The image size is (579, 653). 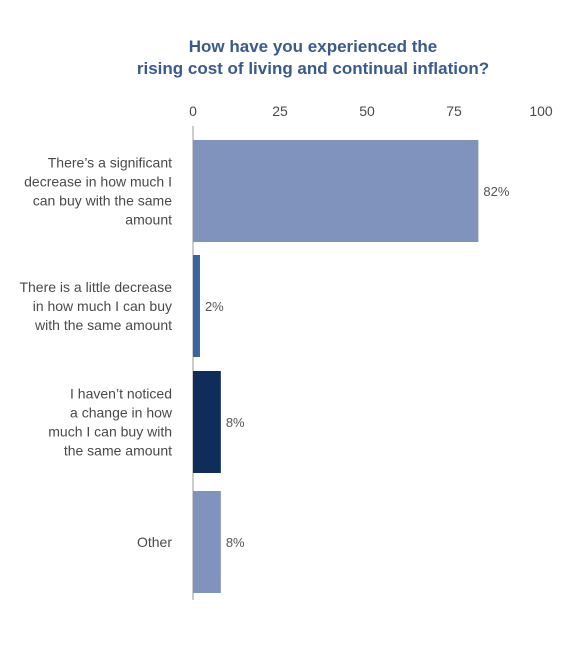 I want to click on category-label-line: There’s a significant, so click(x=110, y=163).